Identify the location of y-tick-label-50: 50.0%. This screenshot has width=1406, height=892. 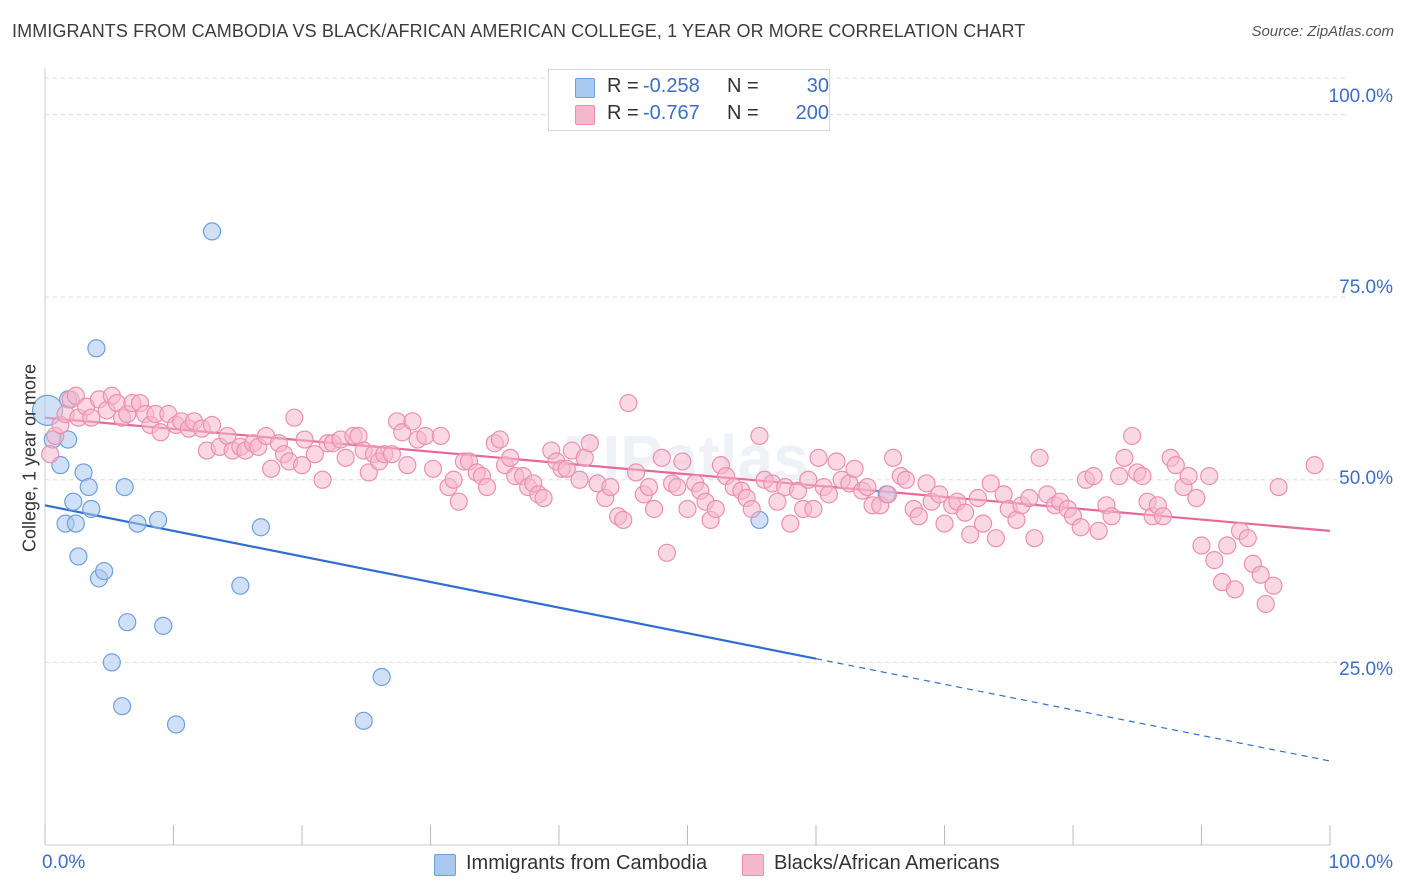
(1366, 478).